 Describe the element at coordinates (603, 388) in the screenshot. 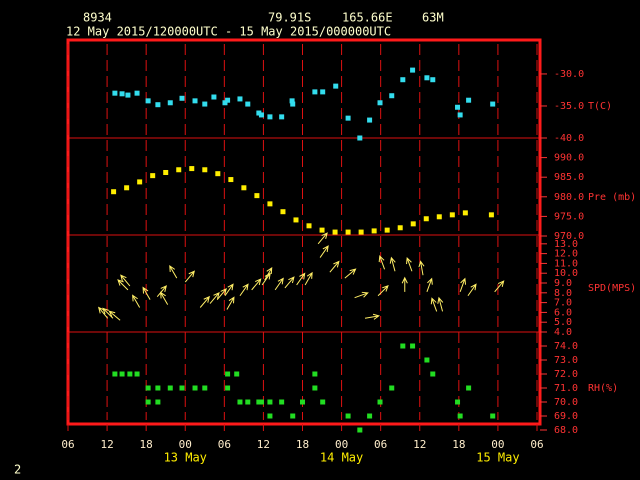

I see `axis-label: RH(%)` at that location.